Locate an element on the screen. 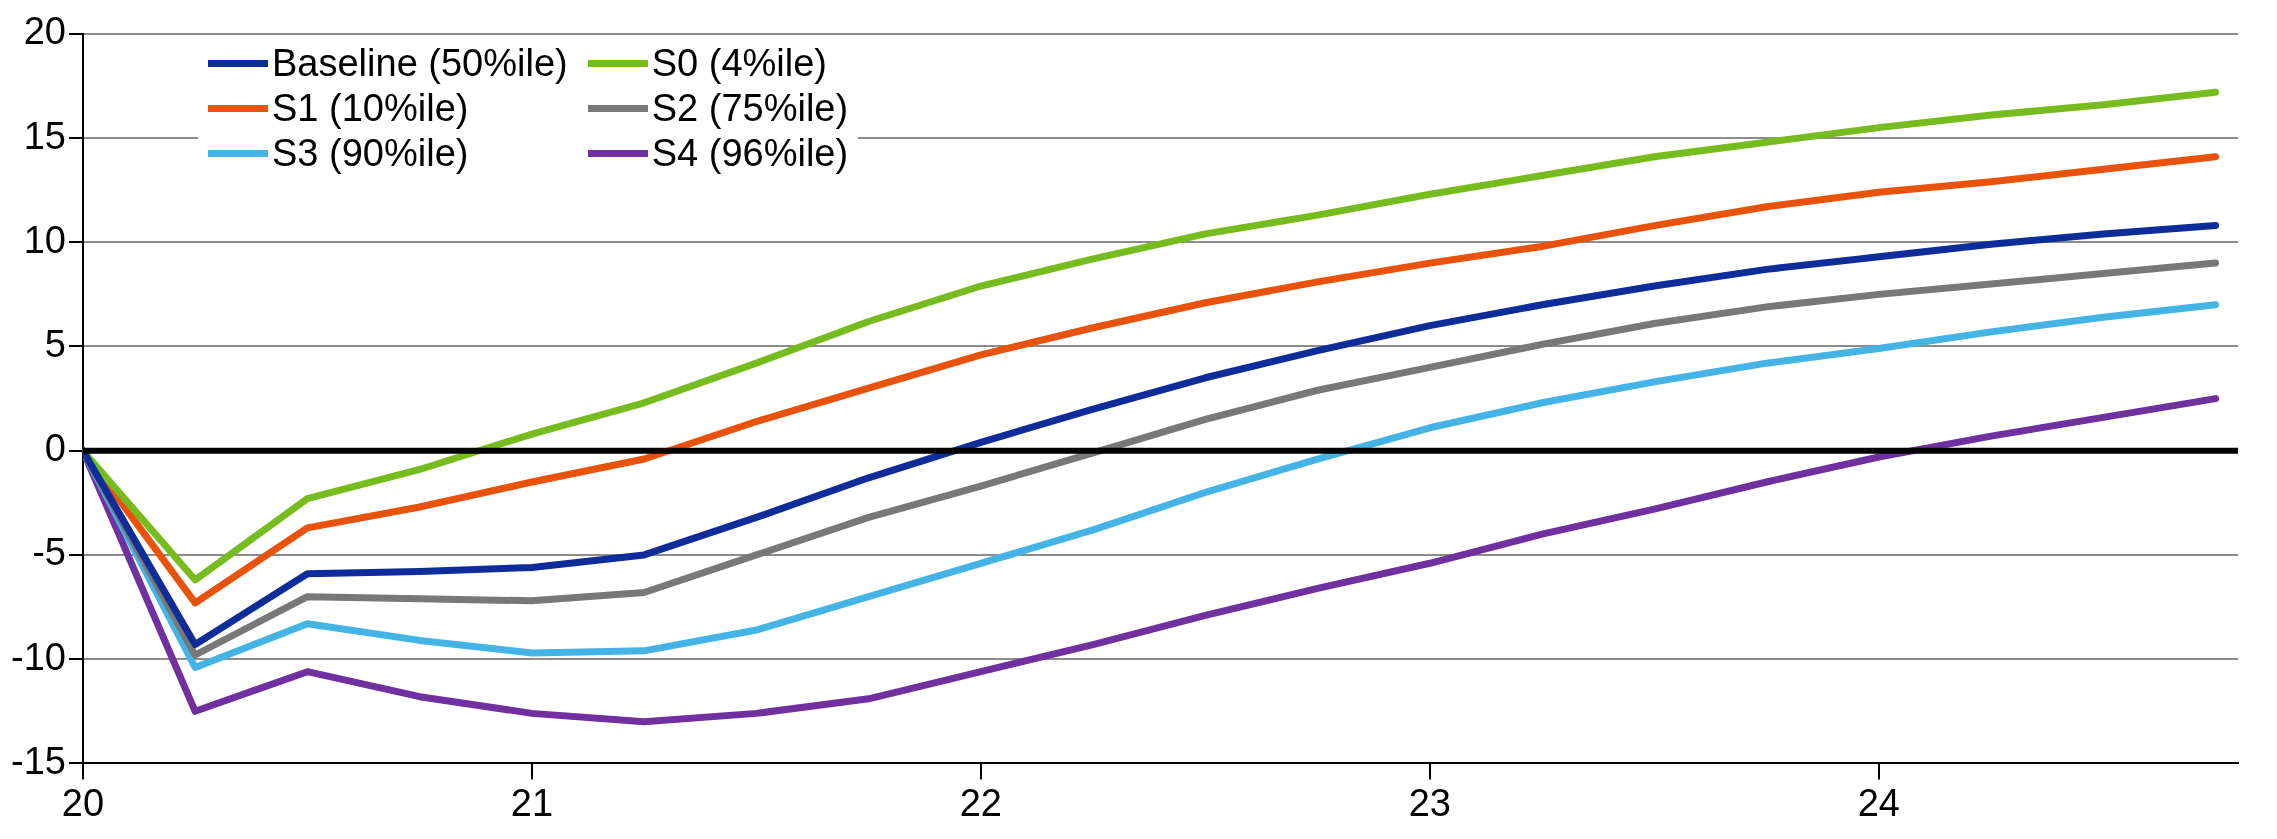  y-tick-label: -15 is located at coordinates (38, 760).